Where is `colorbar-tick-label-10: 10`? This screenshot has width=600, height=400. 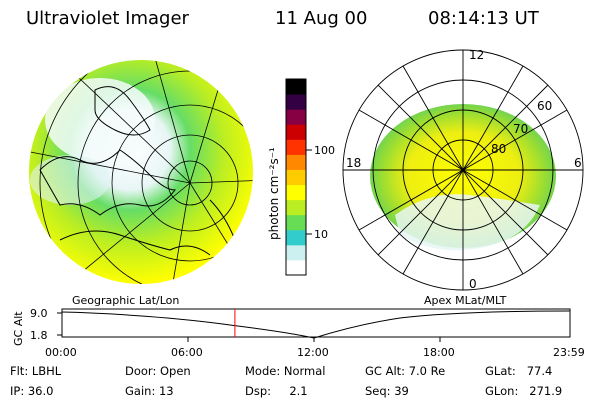
colorbar-tick-label-10: 10 is located at coordinates (321, 234).